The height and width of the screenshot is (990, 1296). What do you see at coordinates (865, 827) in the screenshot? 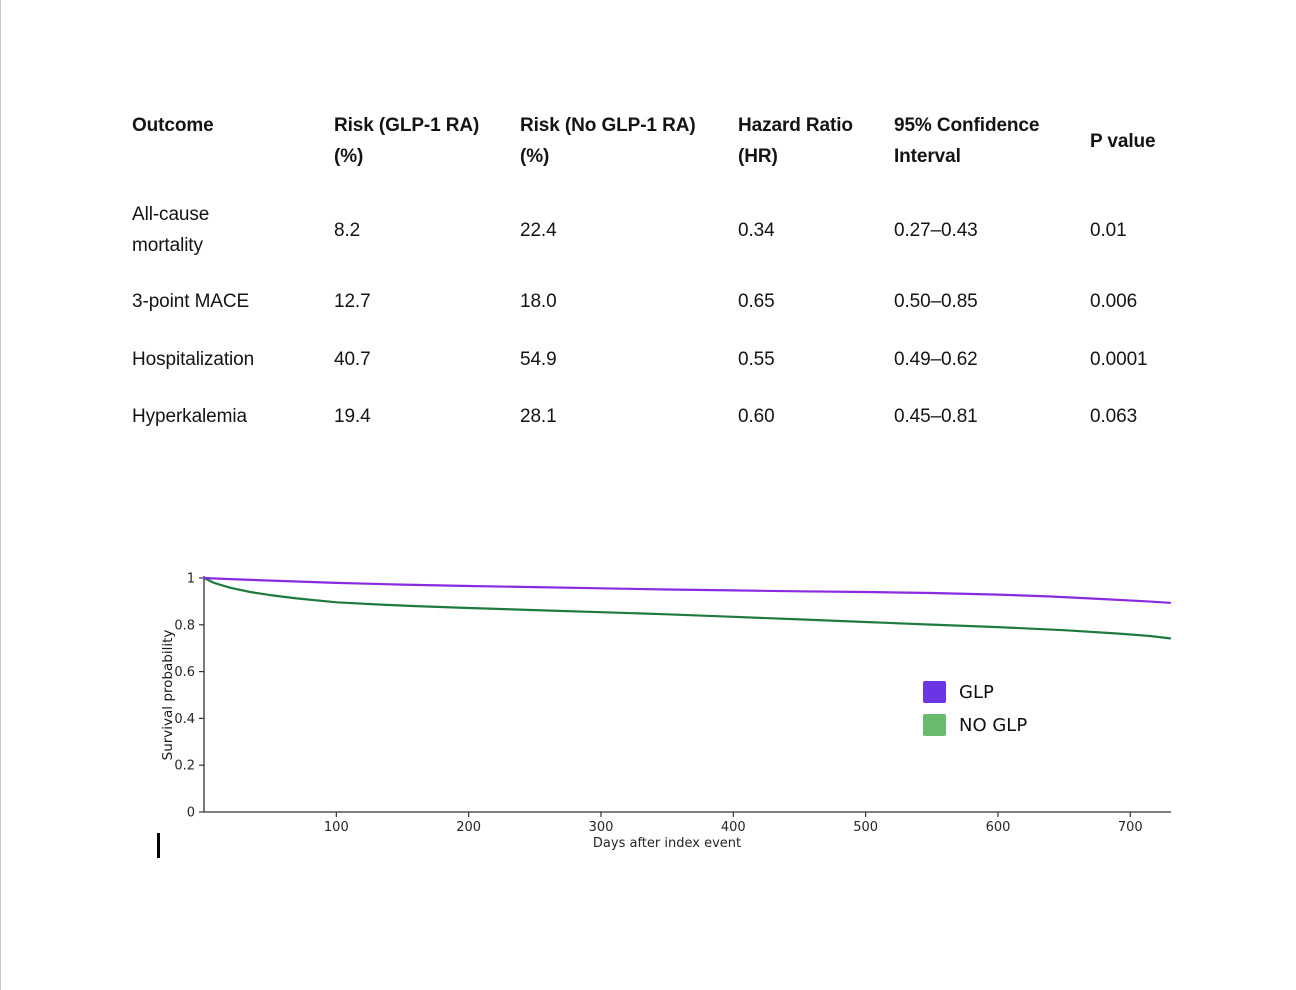
I see `x-tick-label: 500` at bounding box center [865, 827].